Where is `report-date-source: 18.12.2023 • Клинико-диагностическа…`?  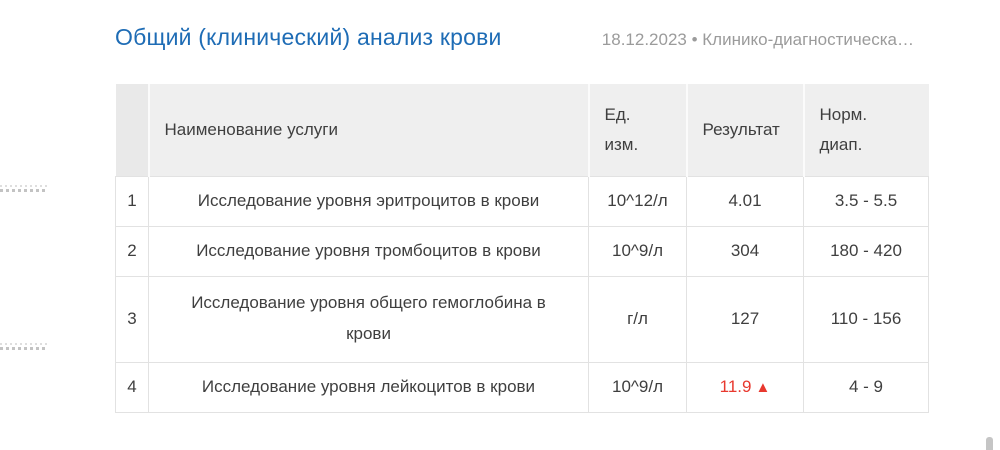 report-date-source: 18.12.2023 • Клинико-диагностическа… is located at coordinates (757, 39).